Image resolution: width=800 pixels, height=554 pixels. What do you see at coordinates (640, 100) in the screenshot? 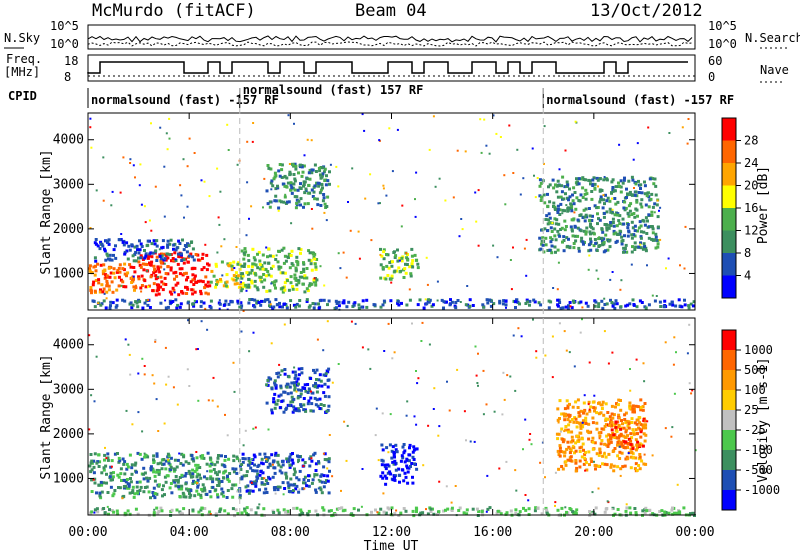
I see `cpid-segment-label: normalsound (fast) -157 RF` at bounding box center [640, 100].